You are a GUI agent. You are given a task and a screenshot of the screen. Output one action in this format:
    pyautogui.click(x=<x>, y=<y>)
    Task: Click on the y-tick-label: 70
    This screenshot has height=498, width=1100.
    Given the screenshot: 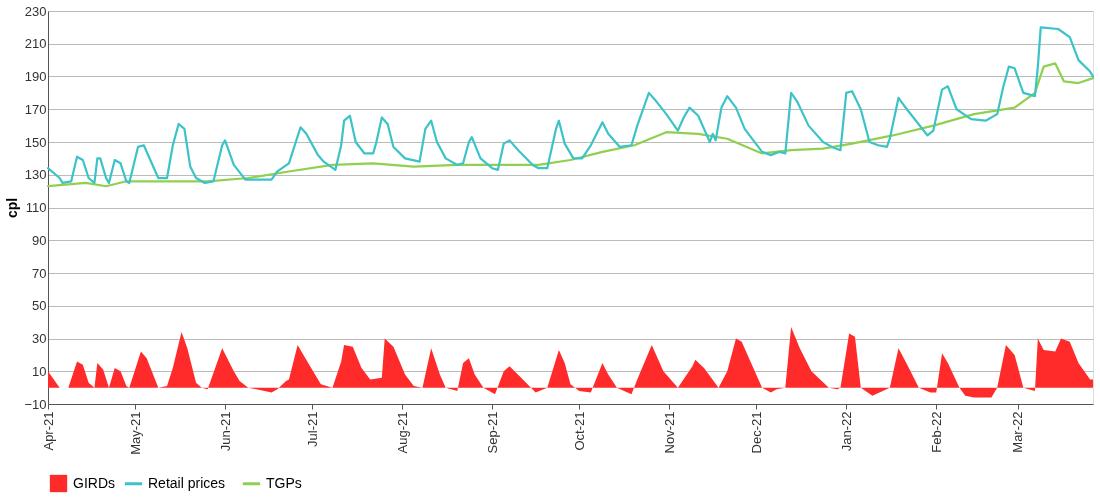 What is the action you would take?
    pyautogui.click(x=39, y=273)
    